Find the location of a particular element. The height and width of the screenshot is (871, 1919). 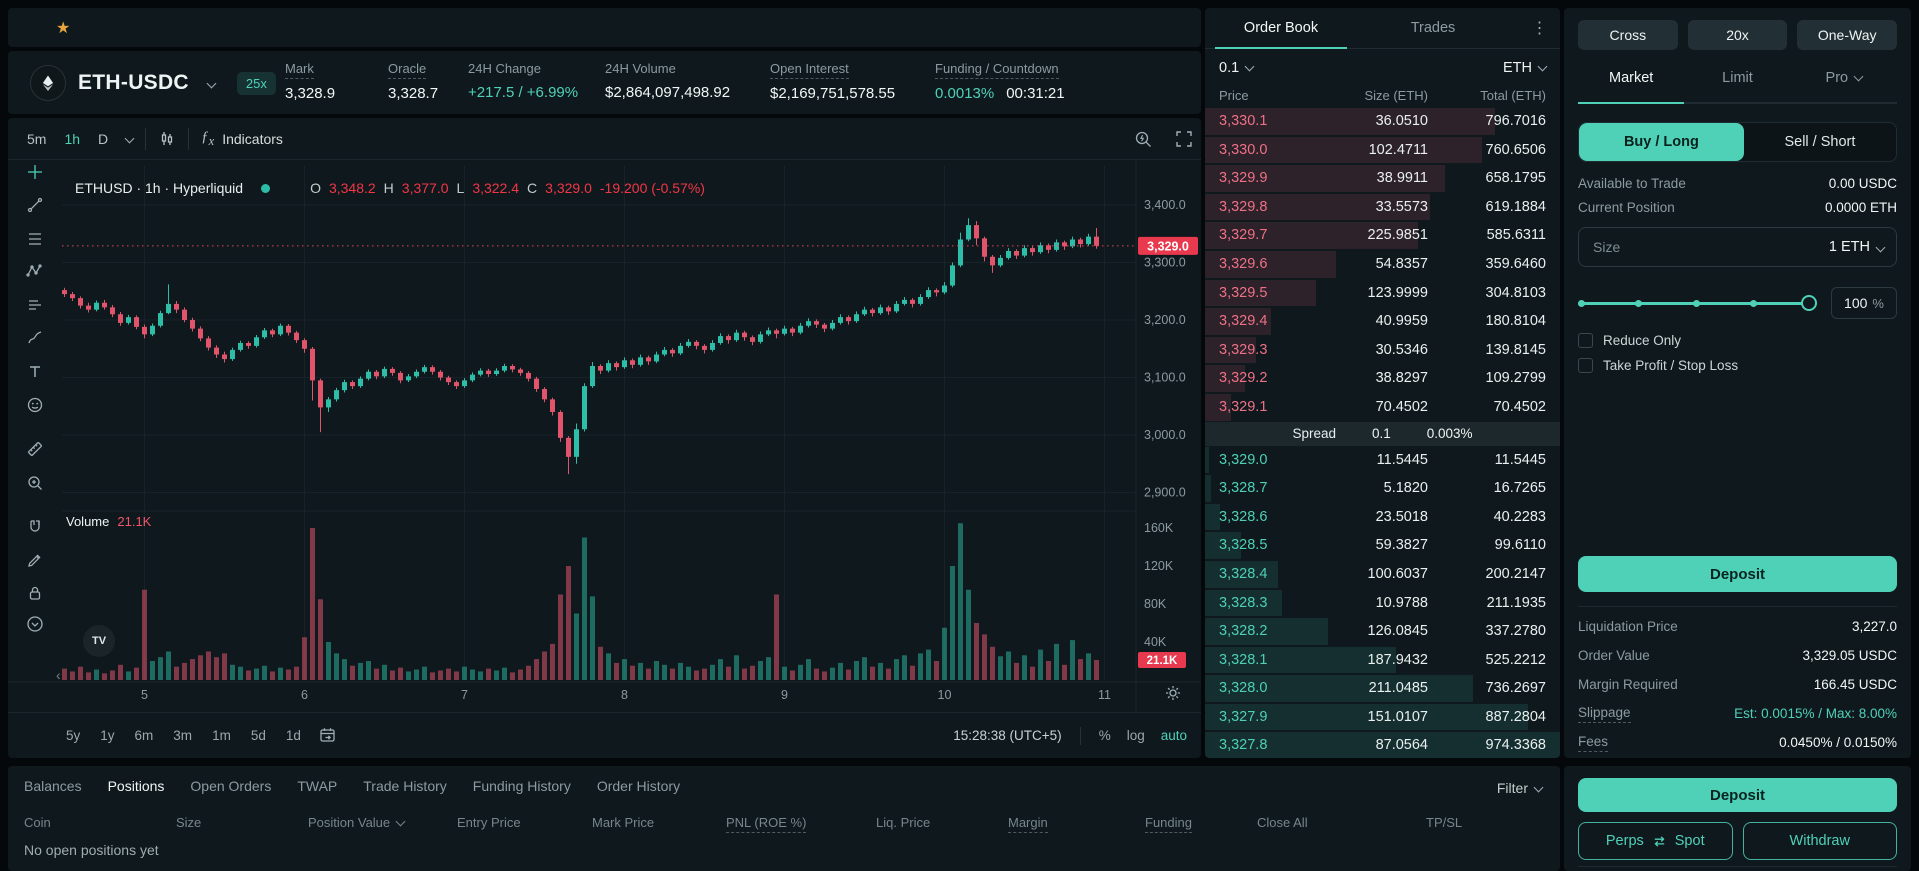

ask-row: 3,329.2 38.8297 109.2799 is located at coordinates (1382, 378).